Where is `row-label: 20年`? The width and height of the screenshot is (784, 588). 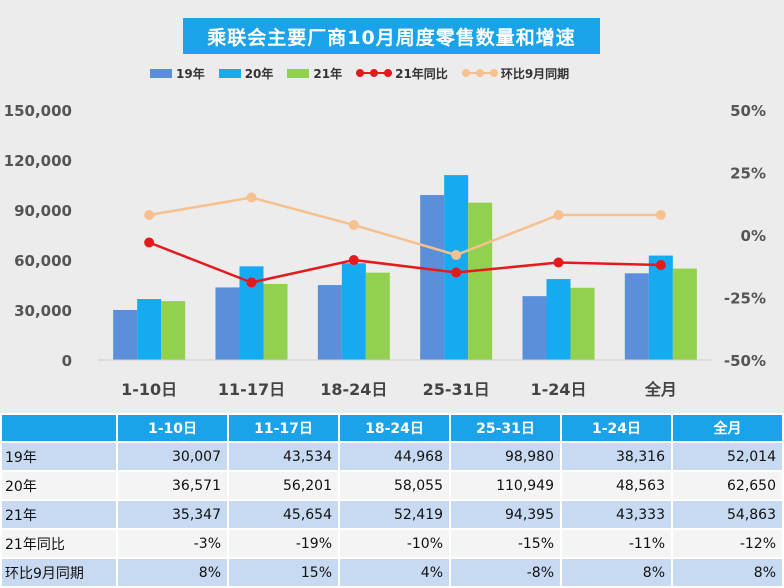
row-label: 20年 is located at coordinates (59, 485).